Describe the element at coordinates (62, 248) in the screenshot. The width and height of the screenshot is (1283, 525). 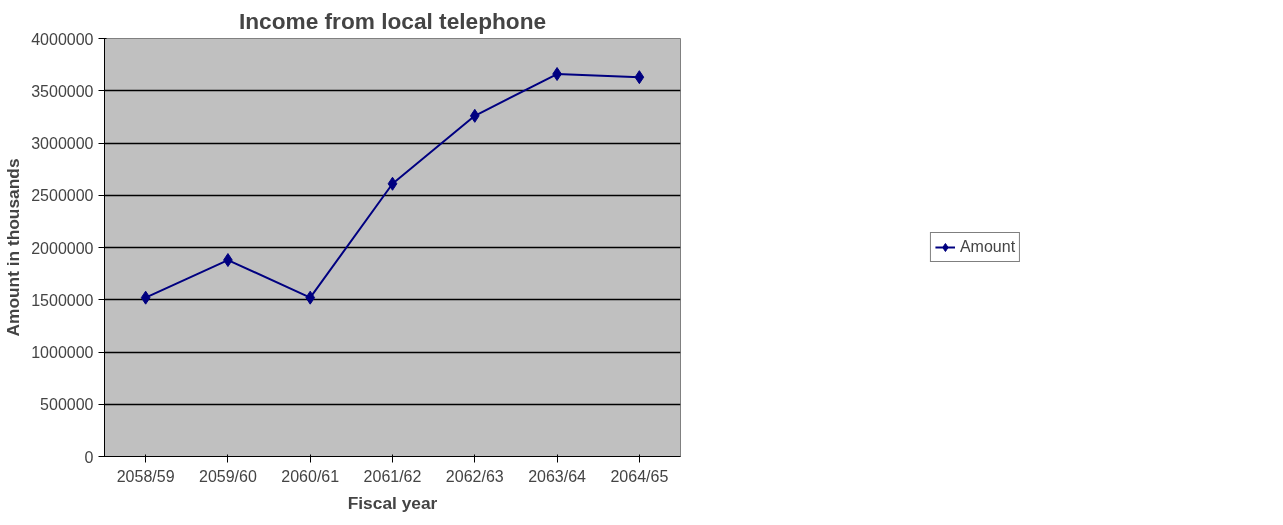
I see `y-tick-label: 2000000` at that location.